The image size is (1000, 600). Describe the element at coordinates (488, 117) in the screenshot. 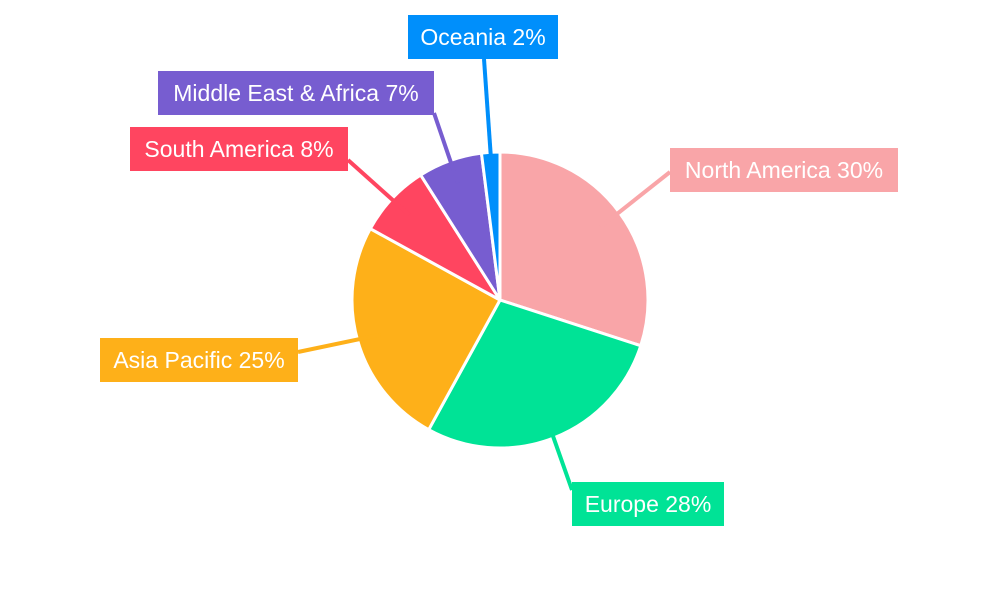

I see `leader-line-oceania` at that location.